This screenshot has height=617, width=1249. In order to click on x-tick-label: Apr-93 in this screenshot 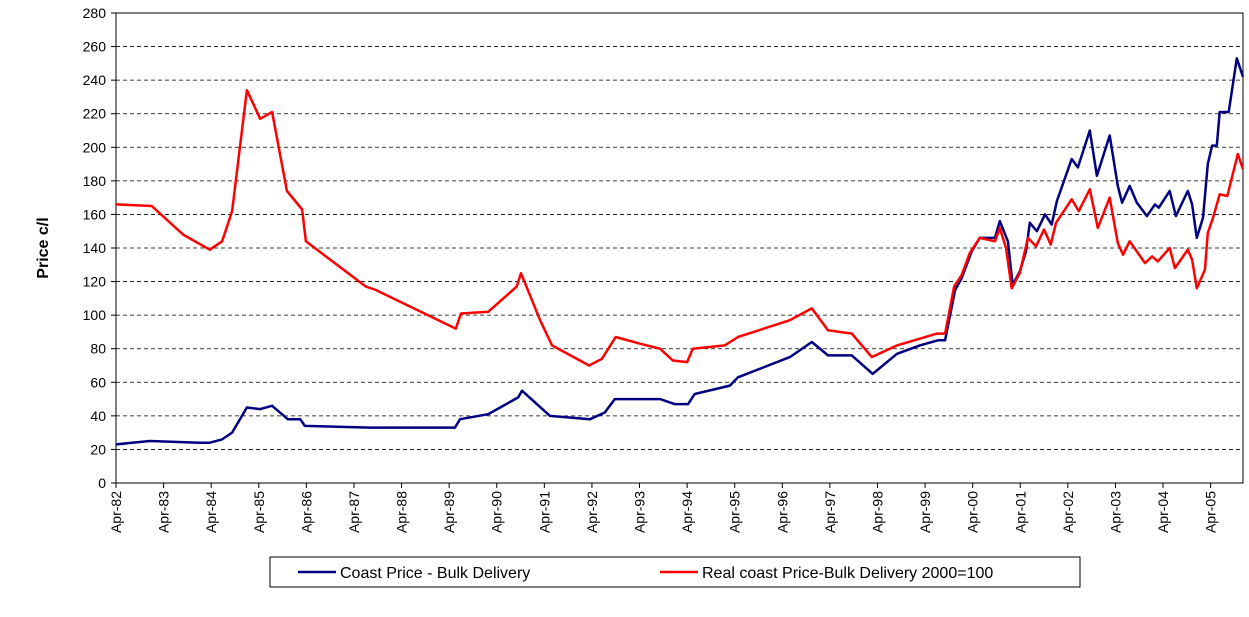, I will do `click(640, 512)`.